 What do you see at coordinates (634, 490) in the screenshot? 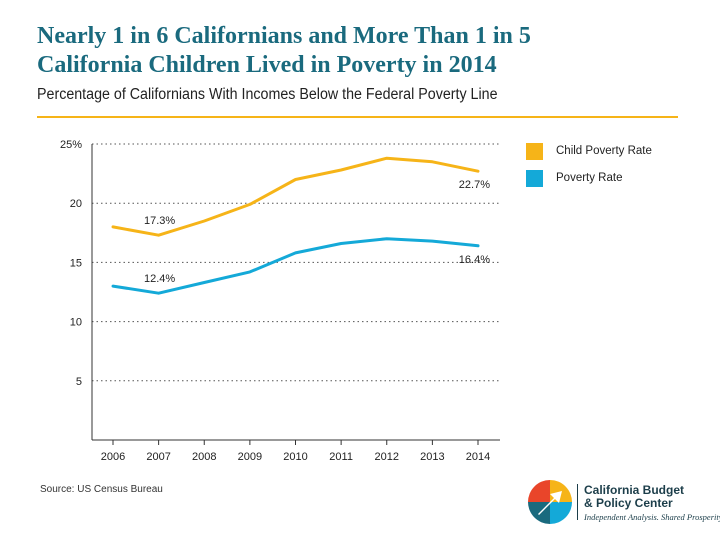
I see `logo-name-line-1: California Budget` at bounding box center [634, 490].